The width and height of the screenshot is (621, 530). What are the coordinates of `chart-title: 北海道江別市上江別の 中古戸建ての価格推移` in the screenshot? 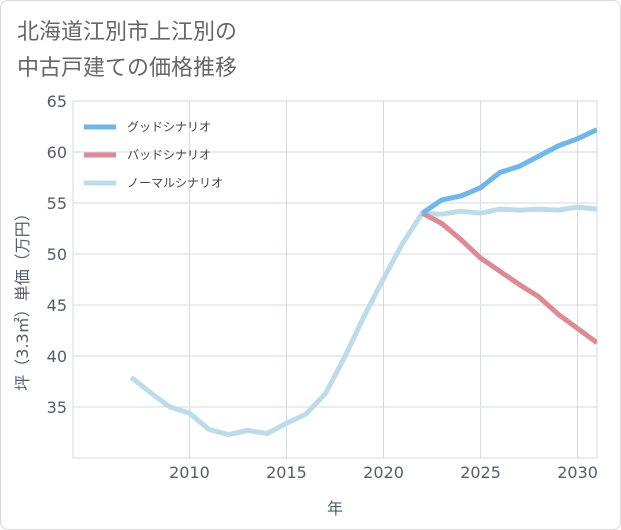 It's located at (127, 51).